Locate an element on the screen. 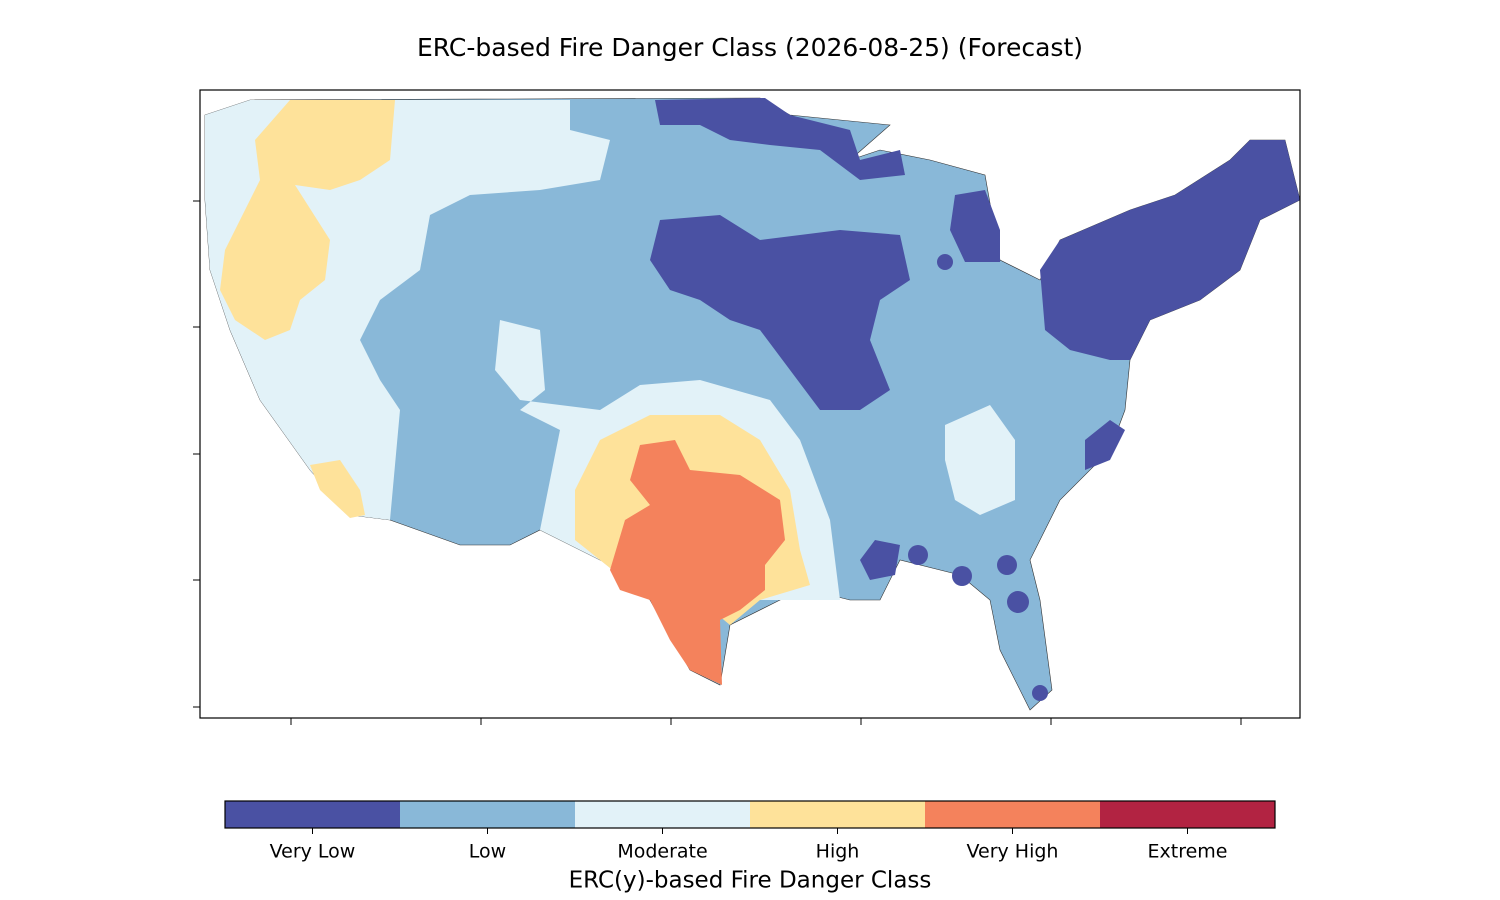 The image size is (1500, 900). colorbar-label: Very High is located at coordinates (1013, 852).